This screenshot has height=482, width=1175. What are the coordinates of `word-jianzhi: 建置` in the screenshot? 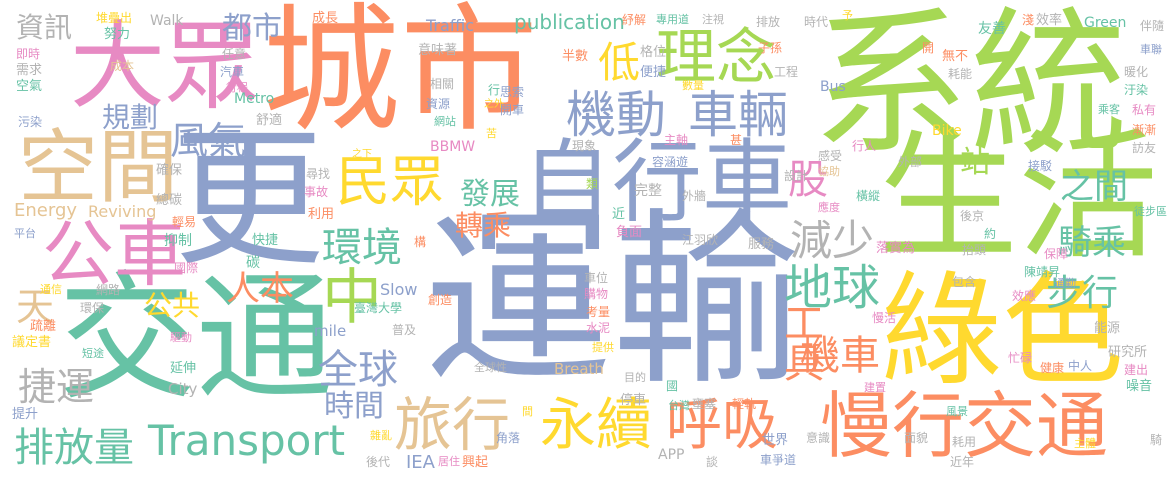 It's located at (875, 387).